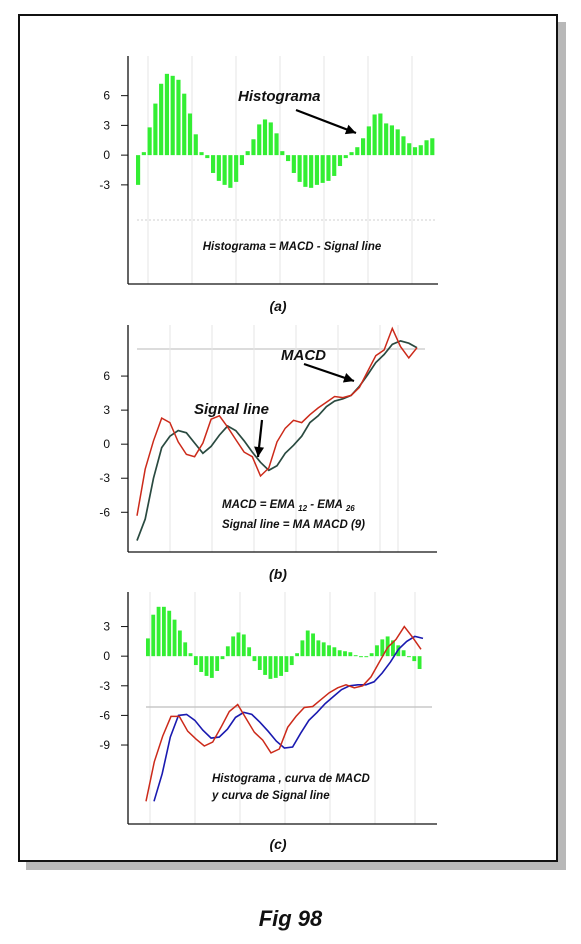 Image resolution: width=581 pixels, height=944 pixels. I want to click on histogram-arrow, so click(326, 121).